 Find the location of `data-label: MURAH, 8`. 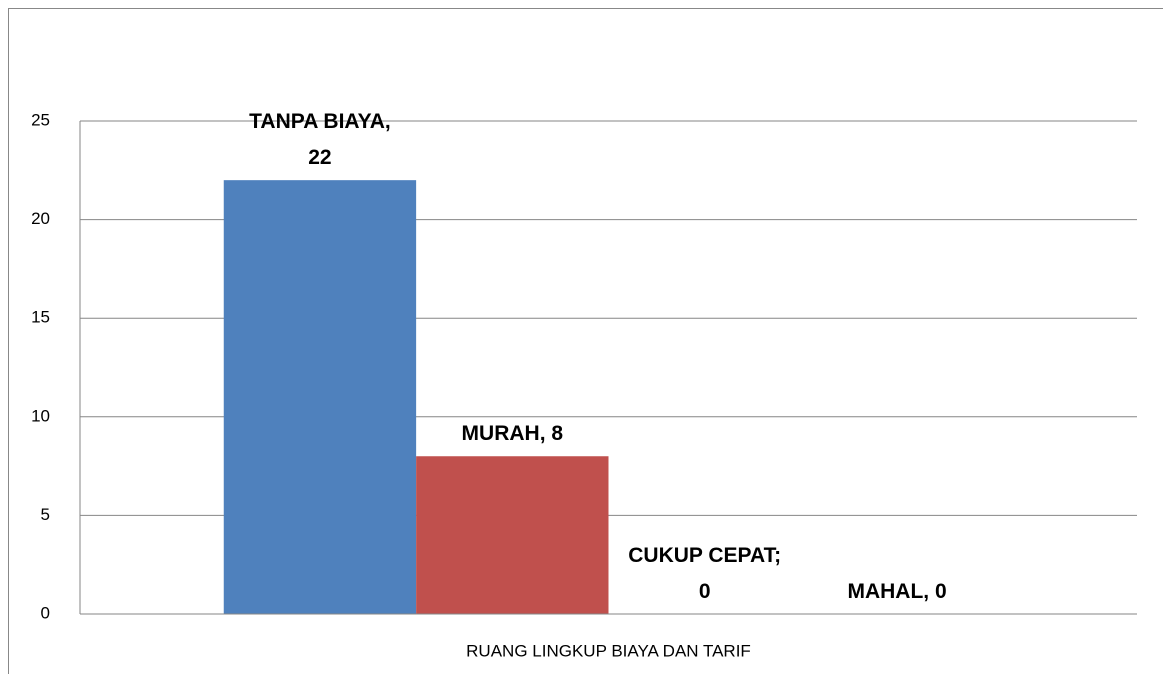

data-label: MURAH, 8 is located at coordinates (512, 434).